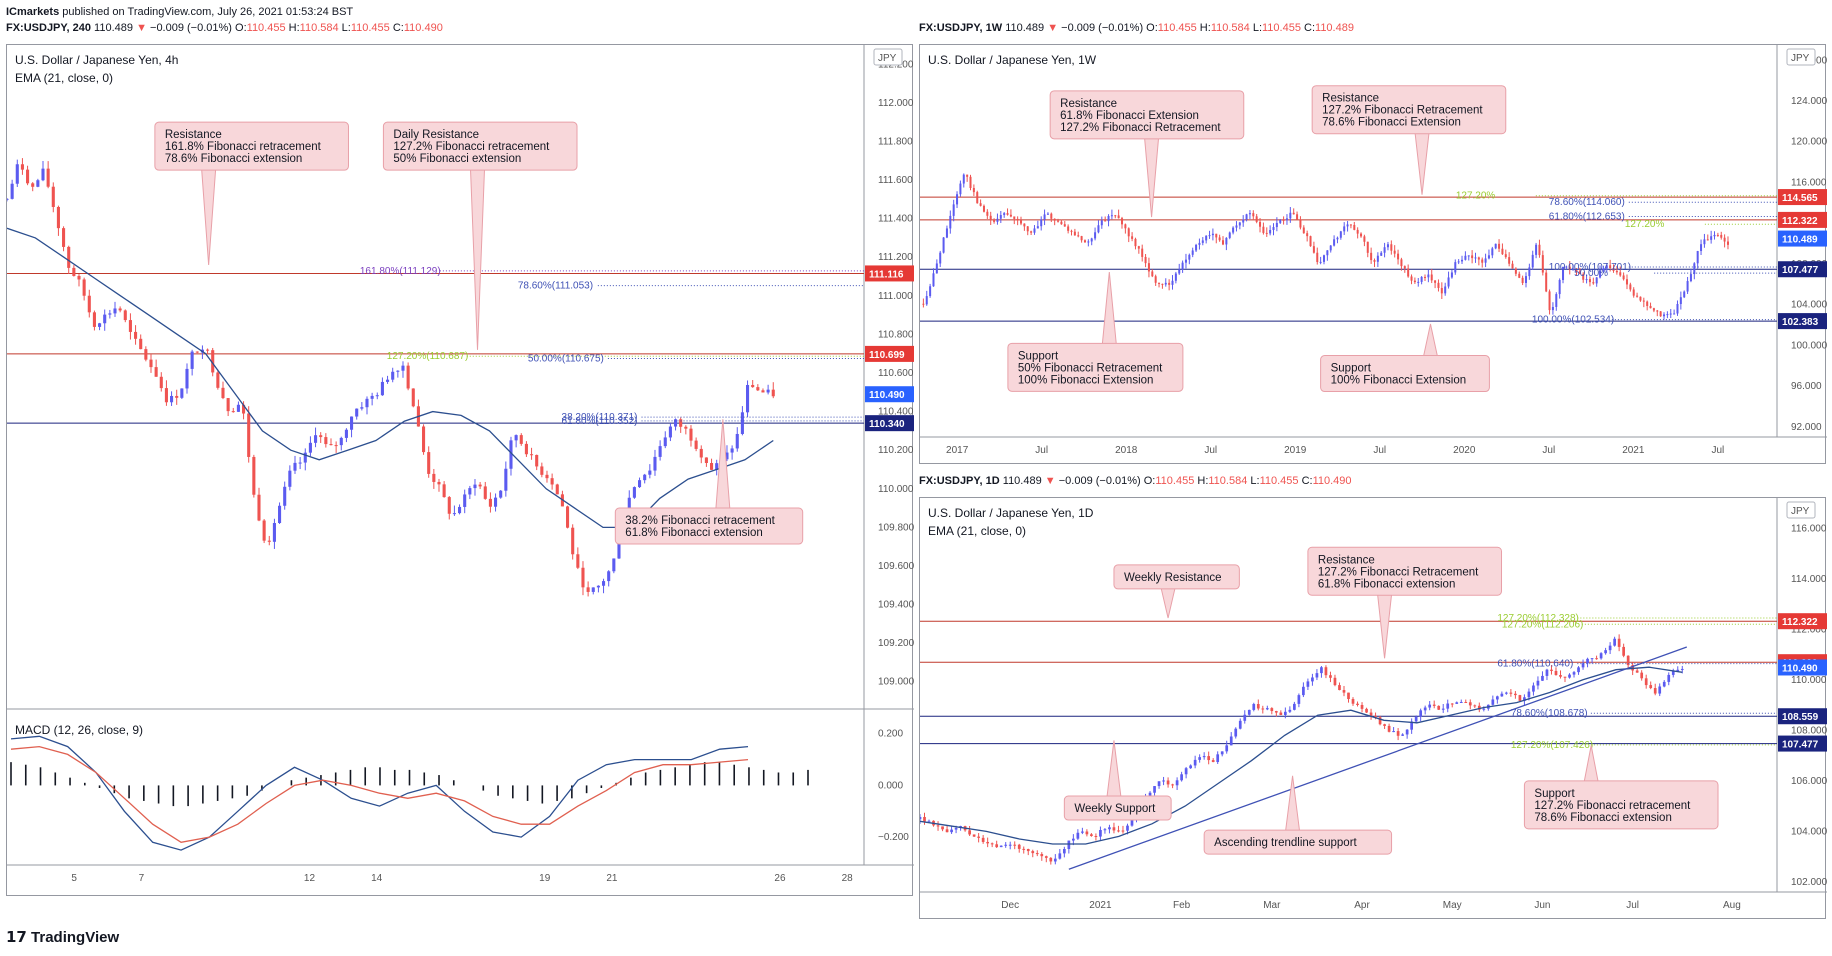 The width and height of the screenshot is (1832, 956). I want to click on h4-annotation-text: 61.8% Fibonacci extension, so click(693, 533).